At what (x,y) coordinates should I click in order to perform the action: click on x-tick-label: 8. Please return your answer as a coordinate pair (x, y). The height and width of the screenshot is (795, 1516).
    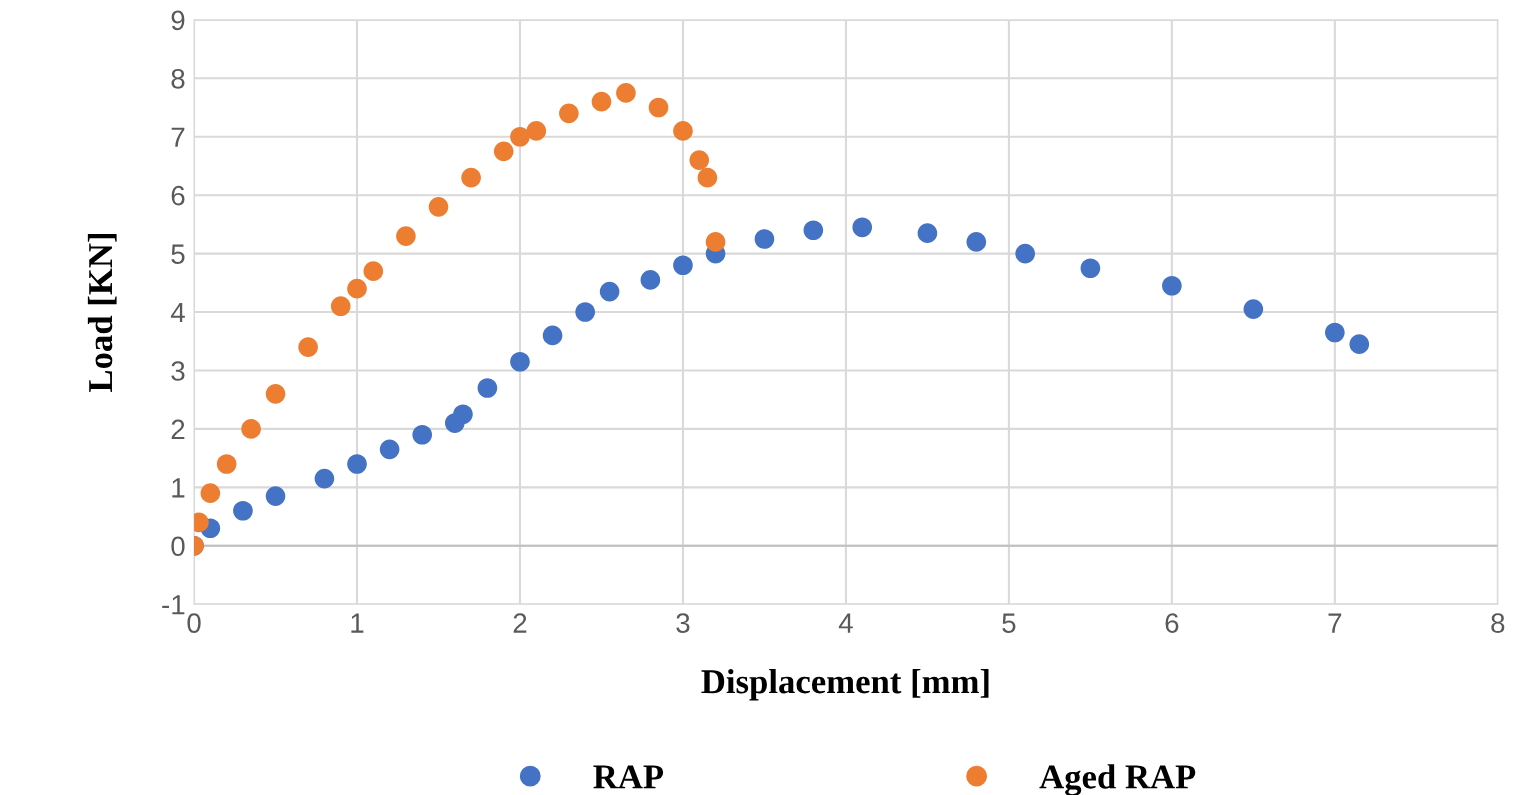
    Looking at the image, I should click on (1498, 623).